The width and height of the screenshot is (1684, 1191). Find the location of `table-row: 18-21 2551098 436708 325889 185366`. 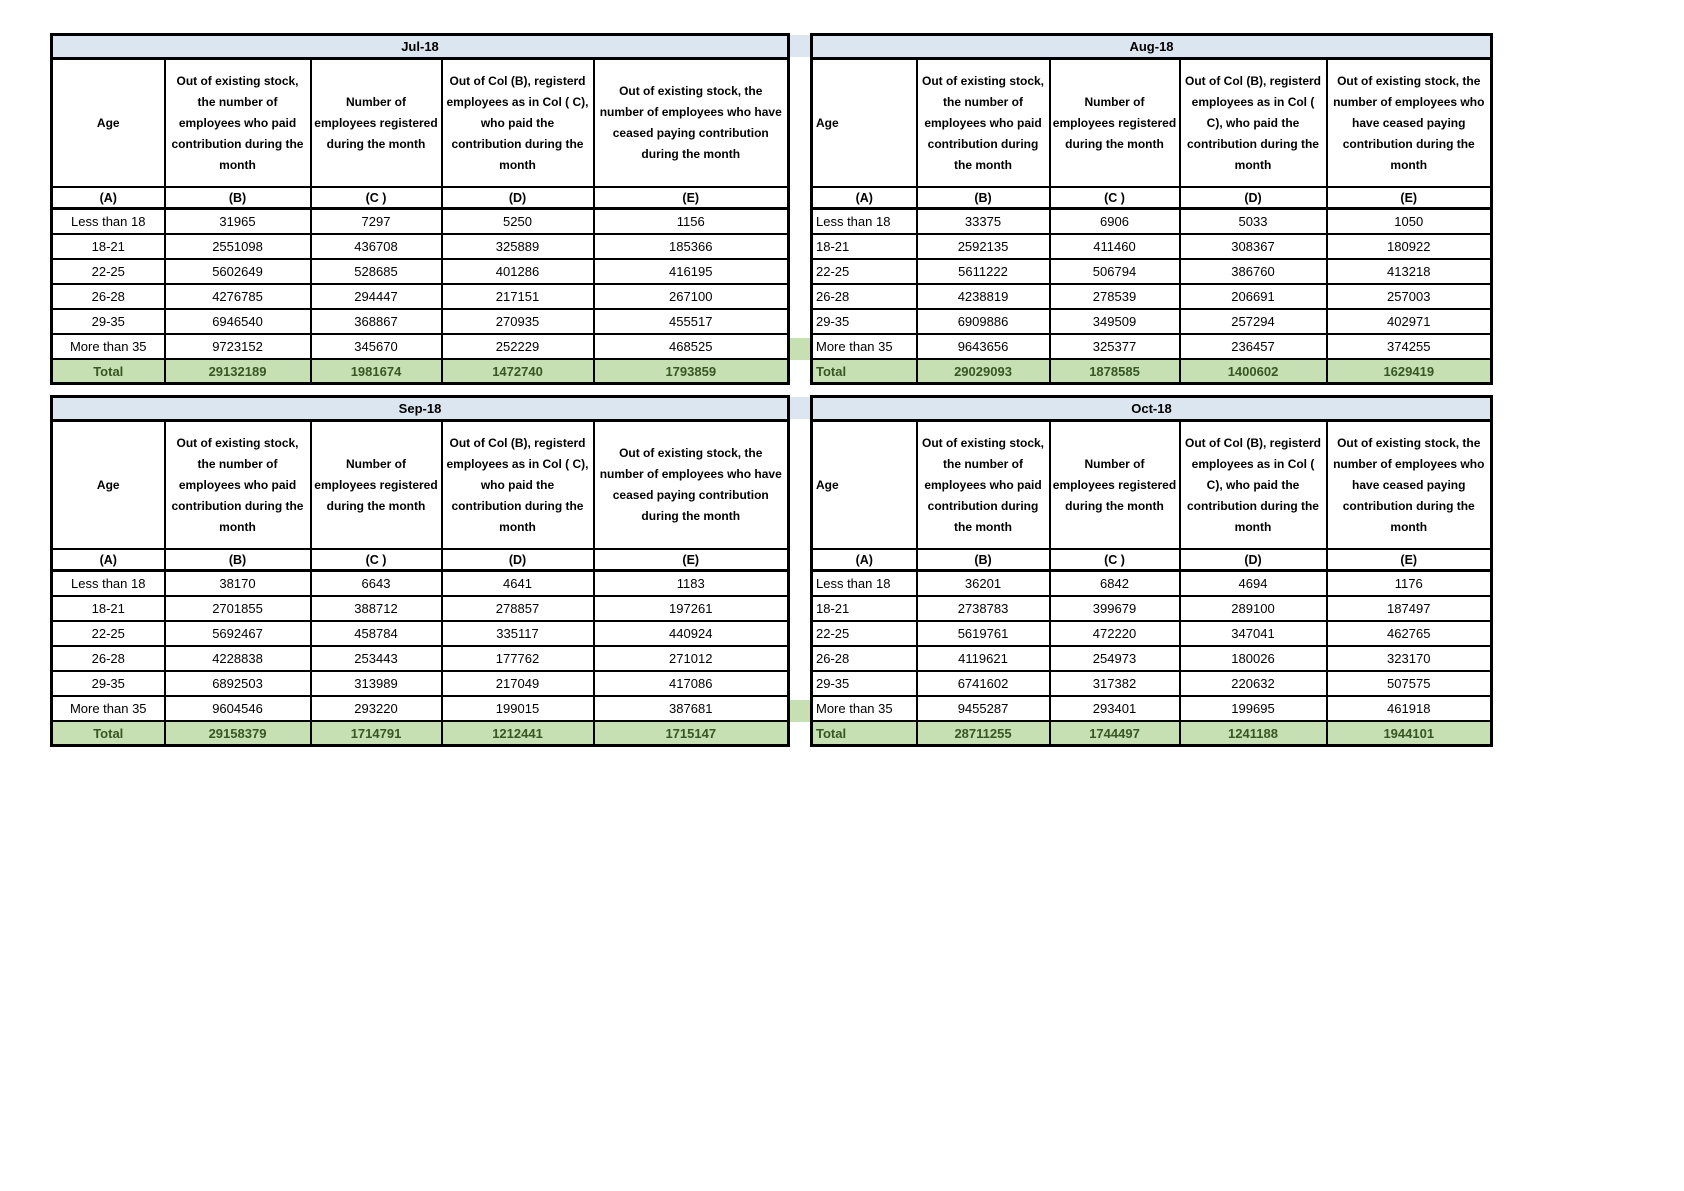

table-row: 18-21 2551098 436708 325889 185366 is located at coordinates (420, 246).